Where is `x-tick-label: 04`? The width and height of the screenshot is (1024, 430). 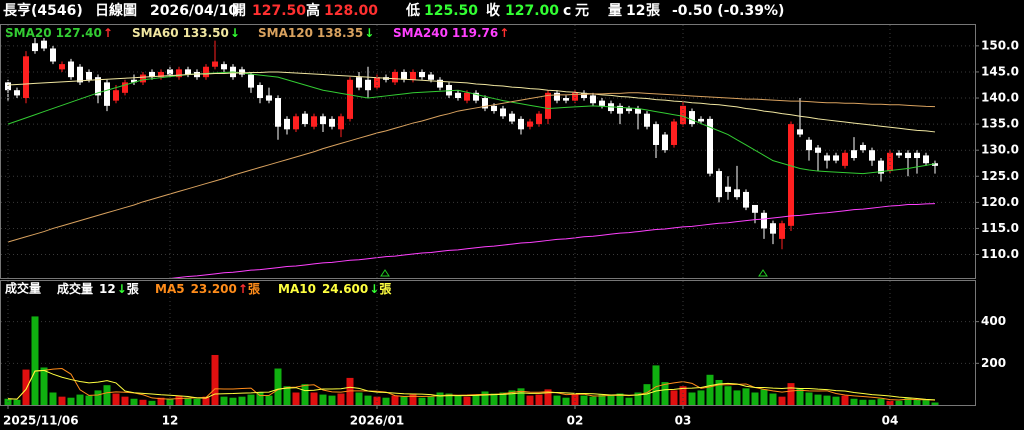 x-tick-label: 04 is located at coordinates (890, 421).